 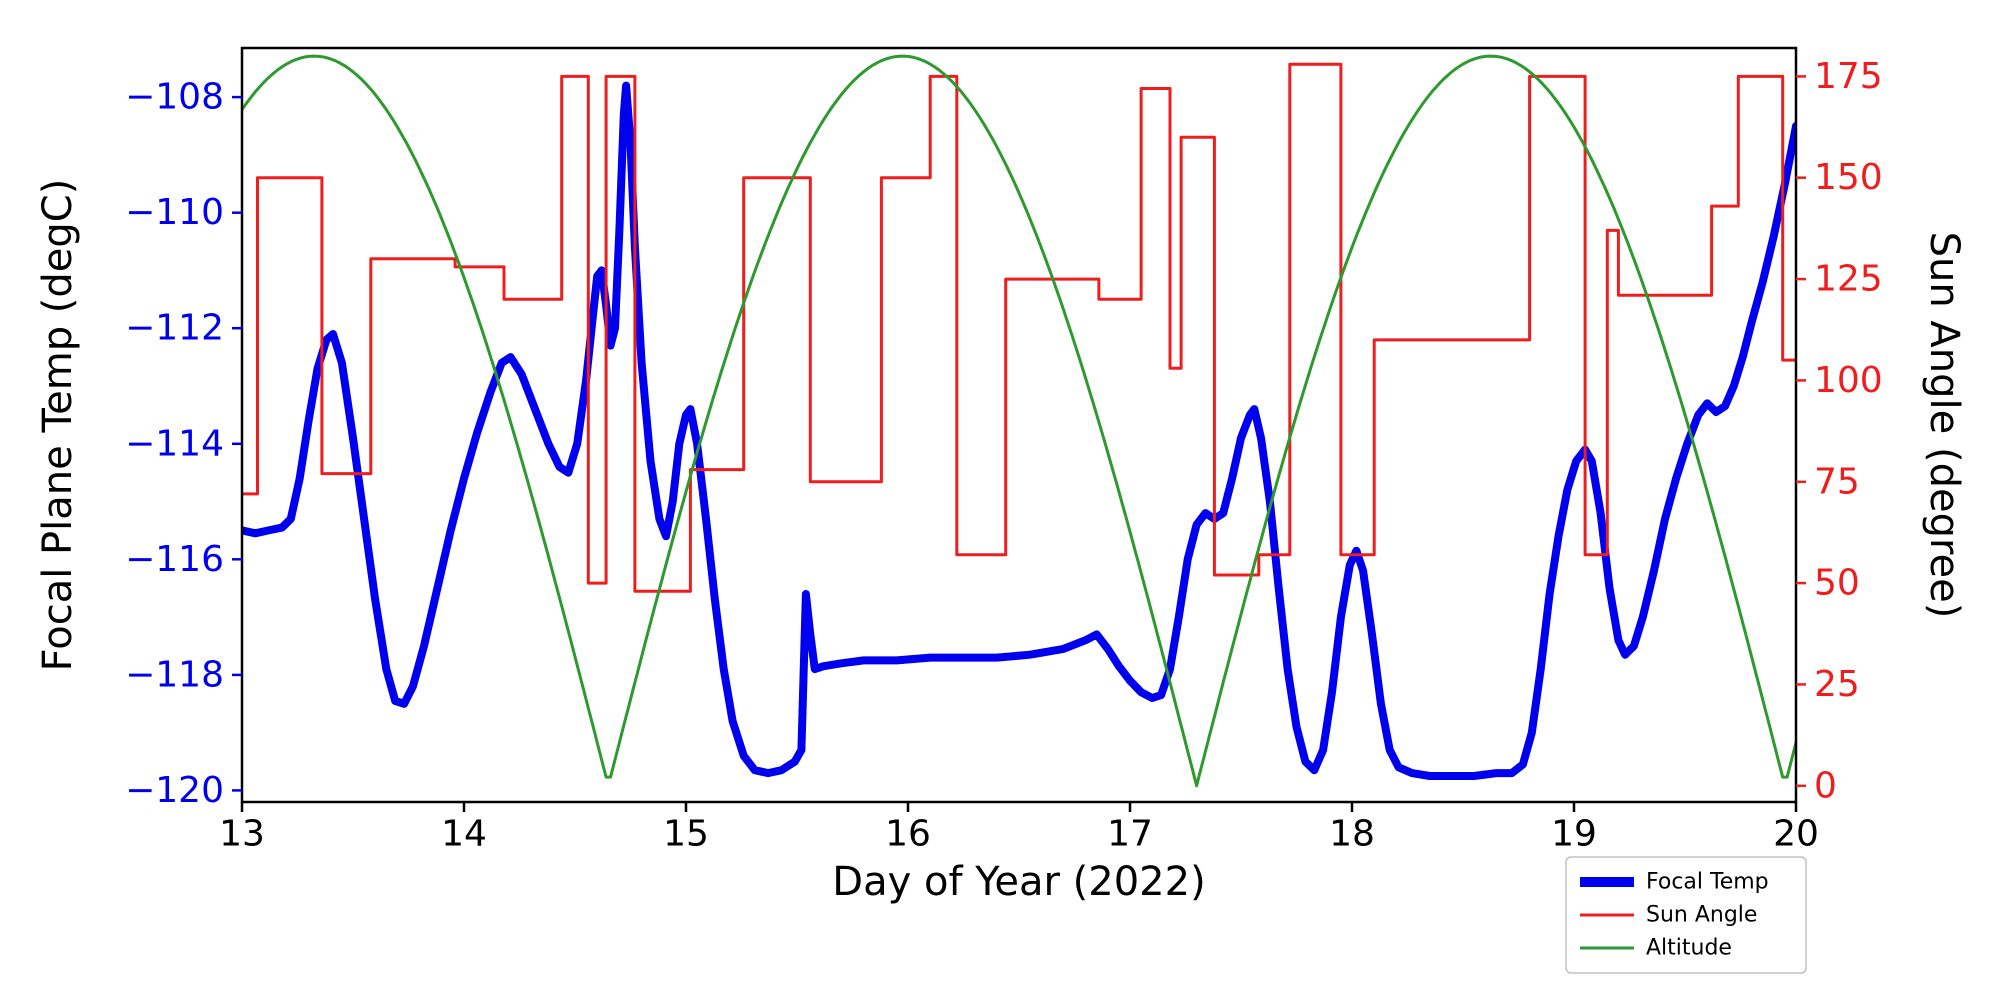 I want to click on x-tick-label: 15, so click(x=686, y=834).